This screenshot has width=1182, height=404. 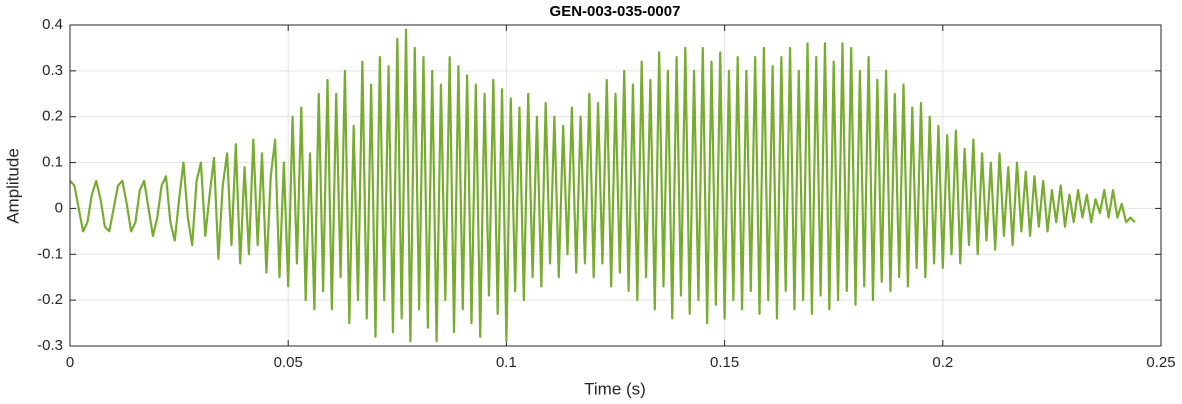 I want to click on y-tick-label: 0.2, so click(x=52, y=116).